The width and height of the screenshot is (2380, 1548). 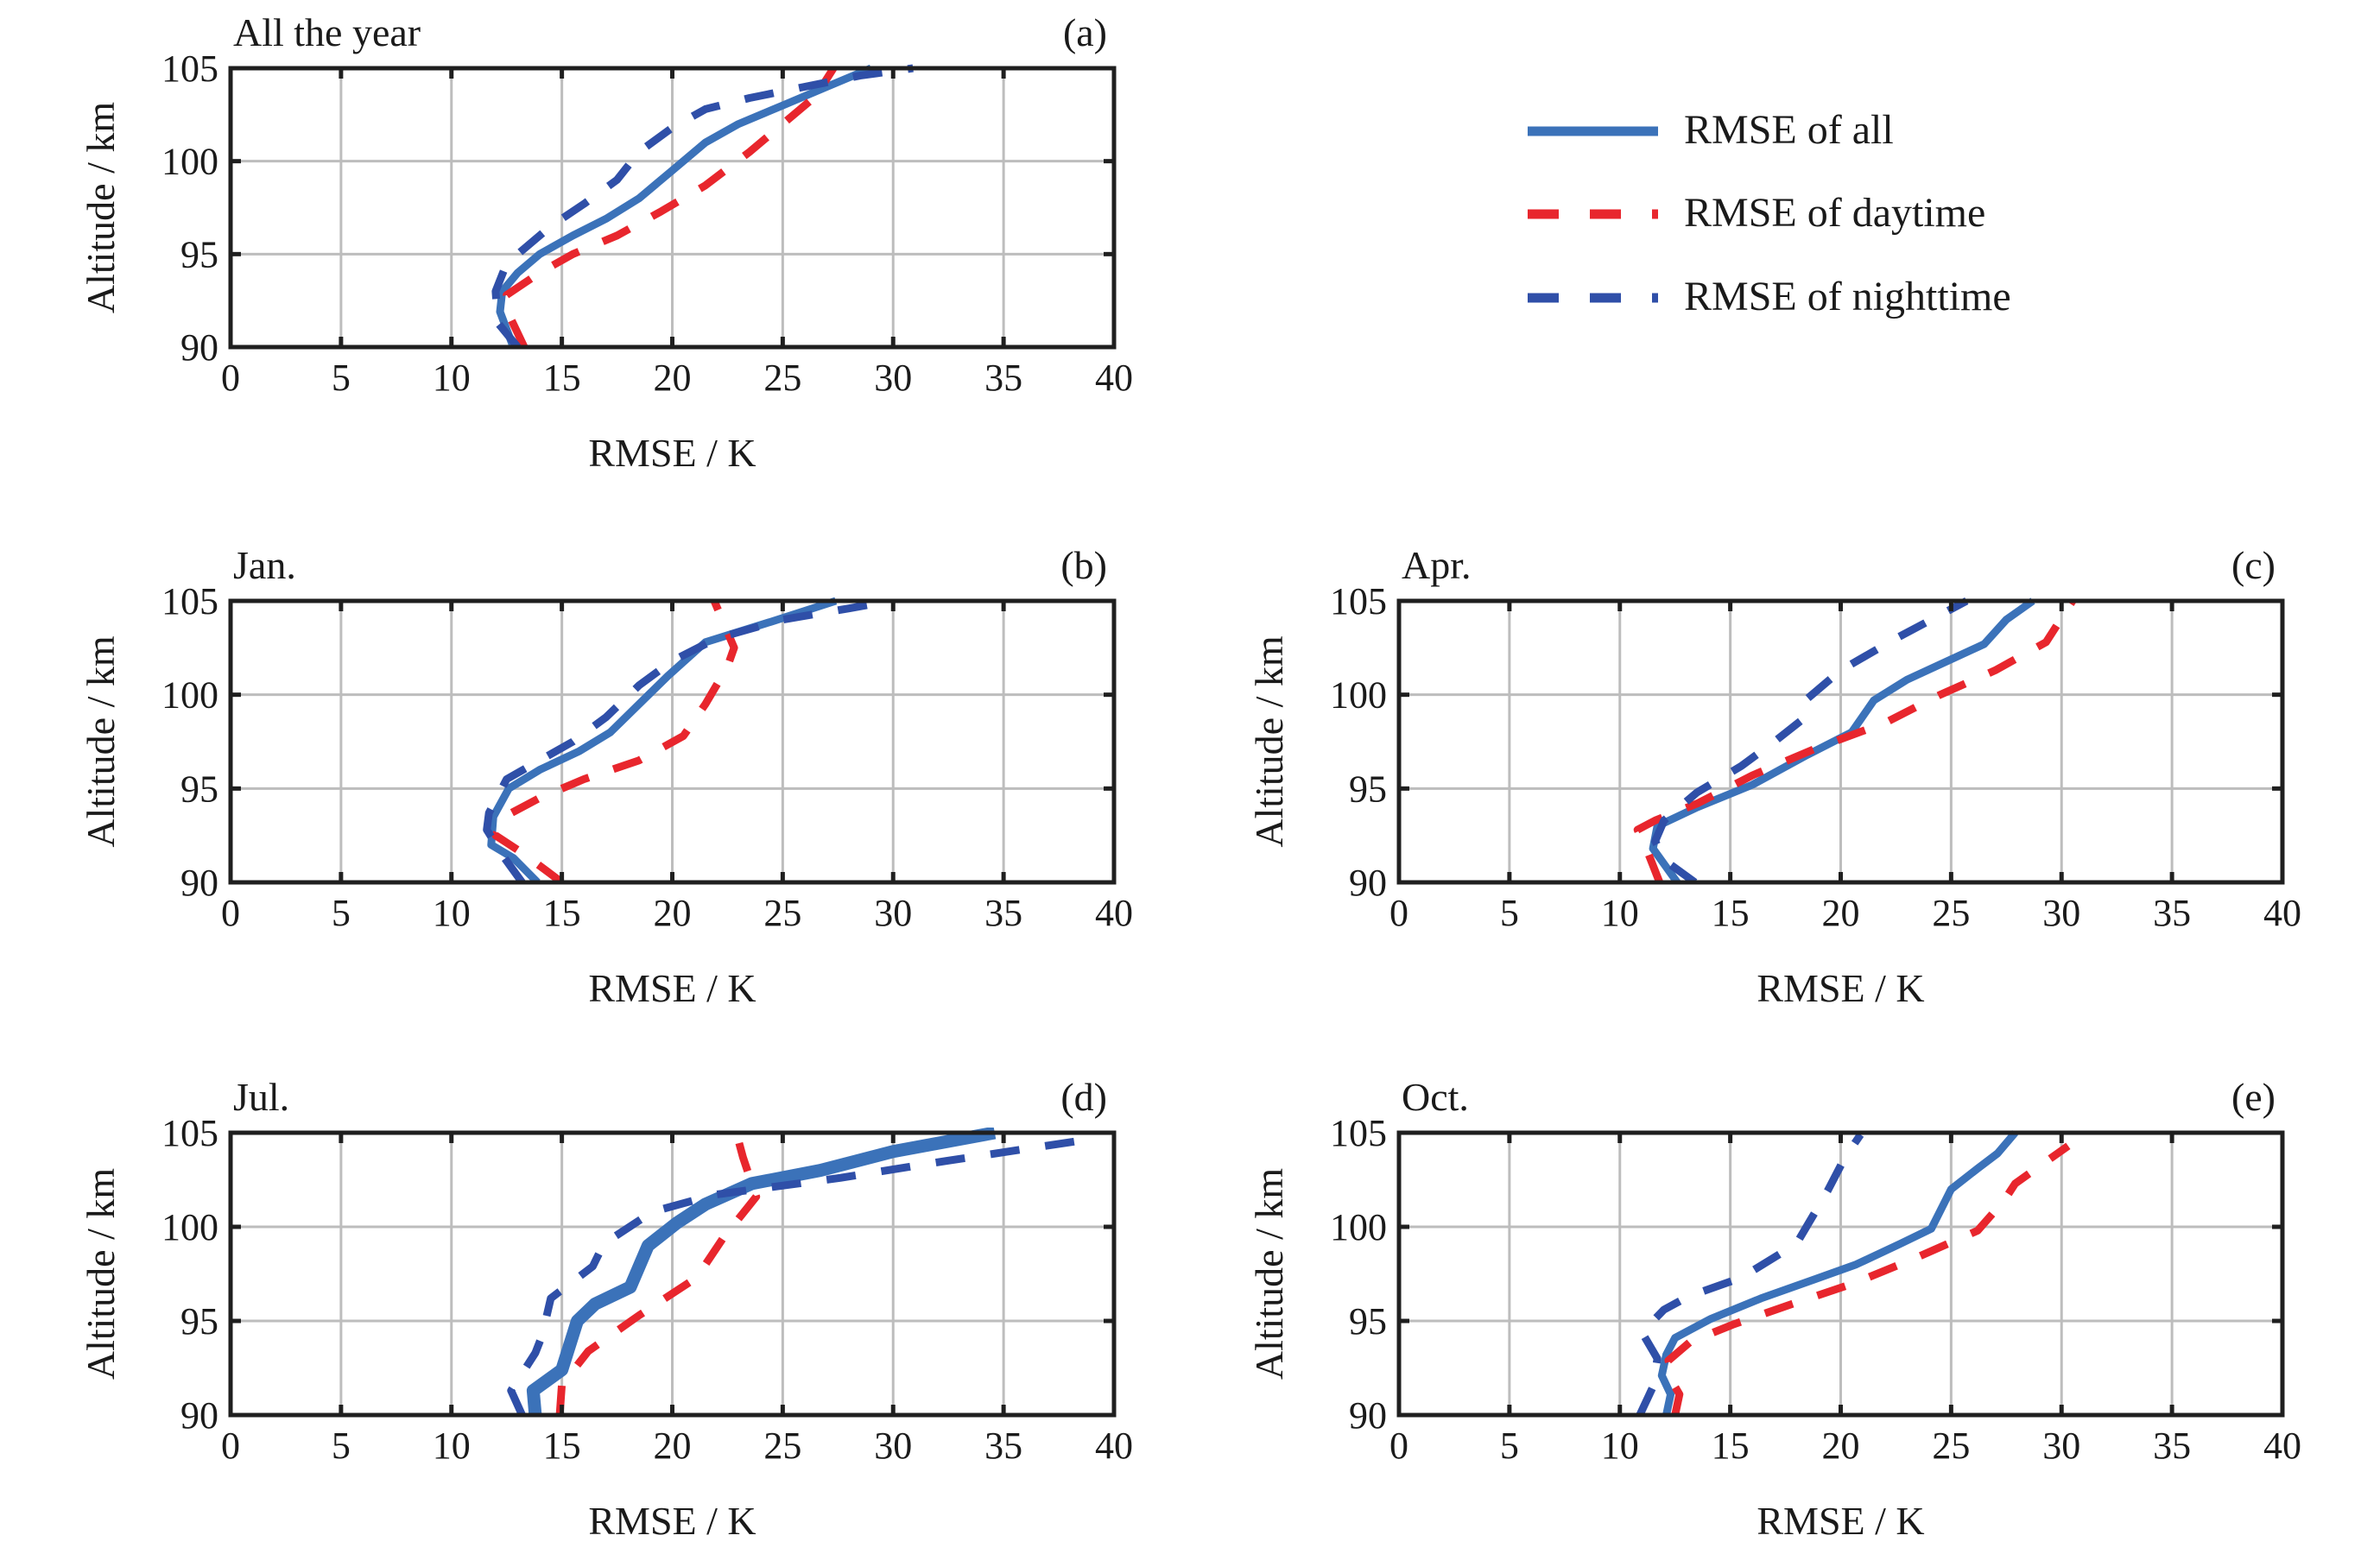 What do you see at coordinates (1436, 1097) in the screenshot?
I see `panel-title: Oct.` at bounding box center [1436, 1097].